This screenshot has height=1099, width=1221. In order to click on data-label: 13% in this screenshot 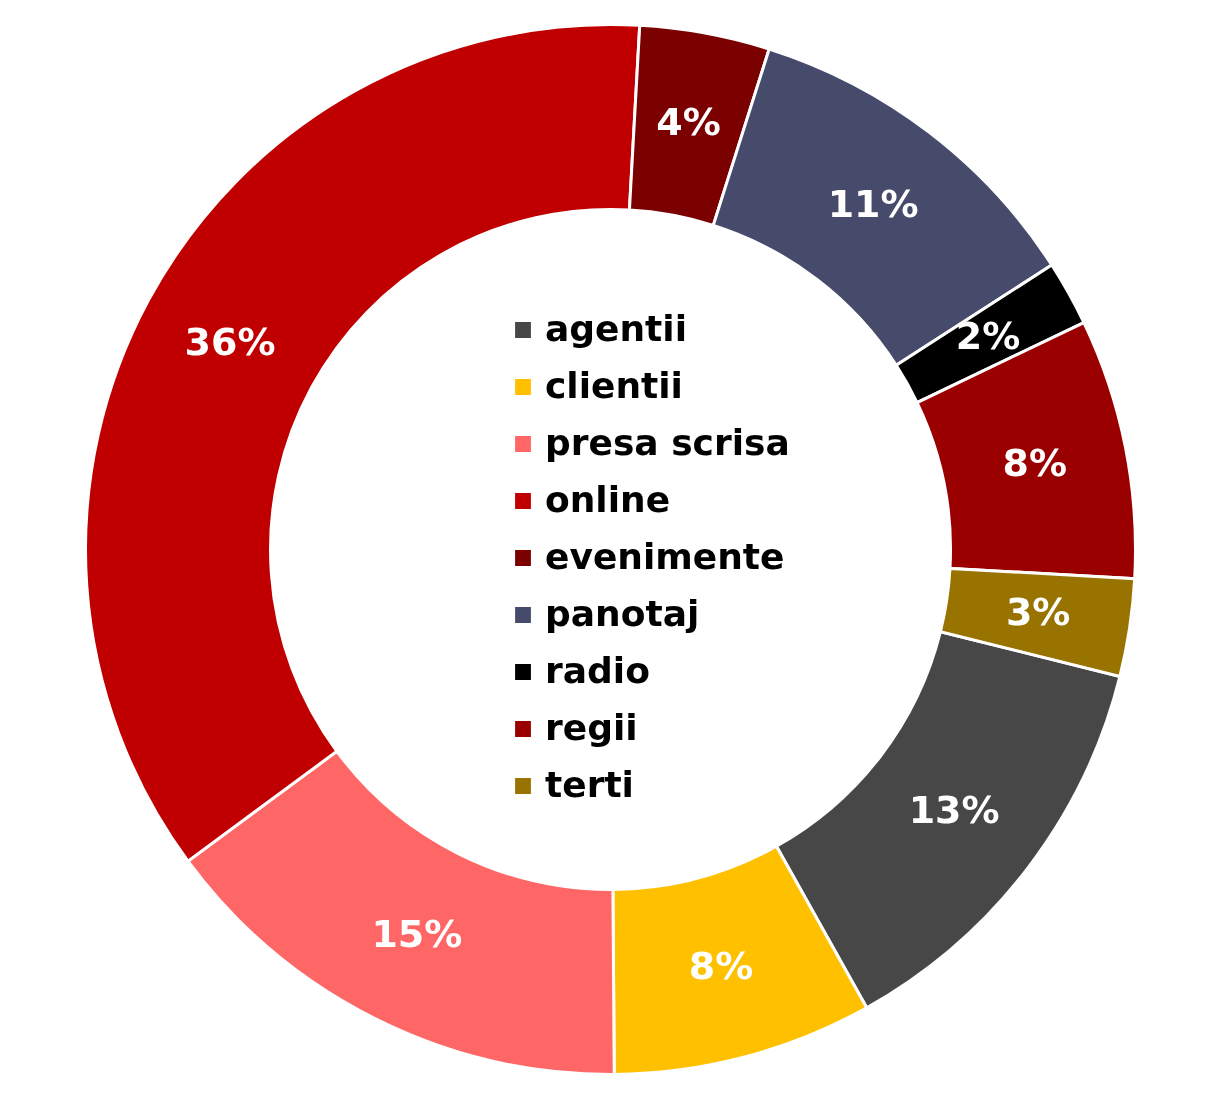, I will do `click(954, 810)`.